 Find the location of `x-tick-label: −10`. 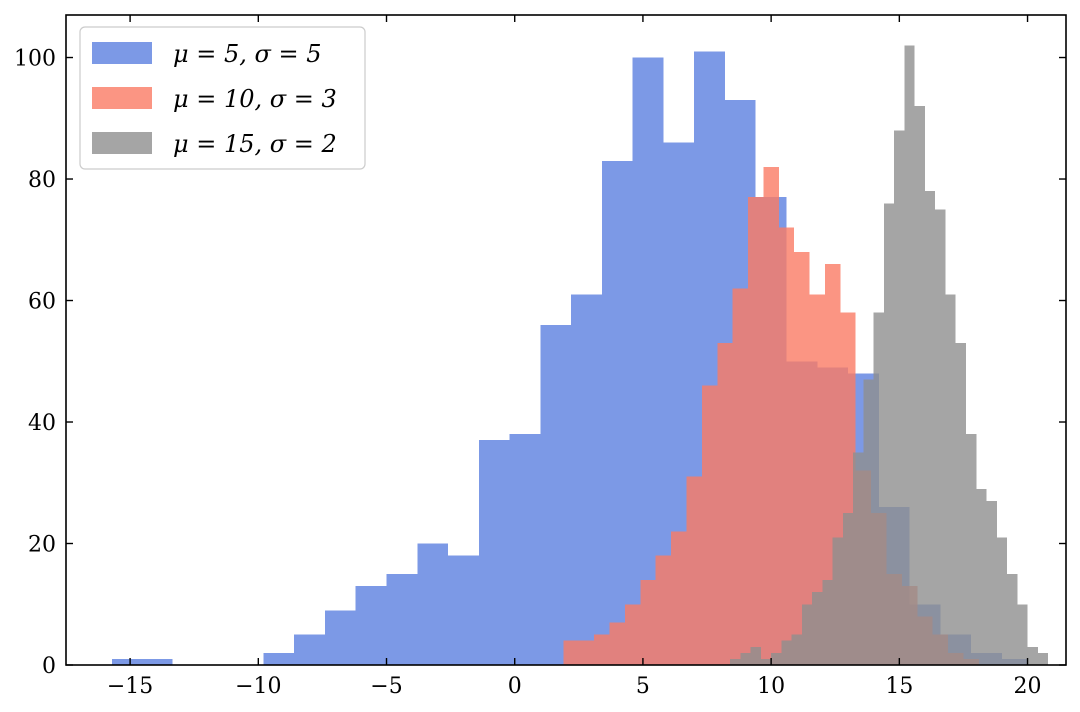

x-tick-label: −10 is located at coordinates (258, 686).